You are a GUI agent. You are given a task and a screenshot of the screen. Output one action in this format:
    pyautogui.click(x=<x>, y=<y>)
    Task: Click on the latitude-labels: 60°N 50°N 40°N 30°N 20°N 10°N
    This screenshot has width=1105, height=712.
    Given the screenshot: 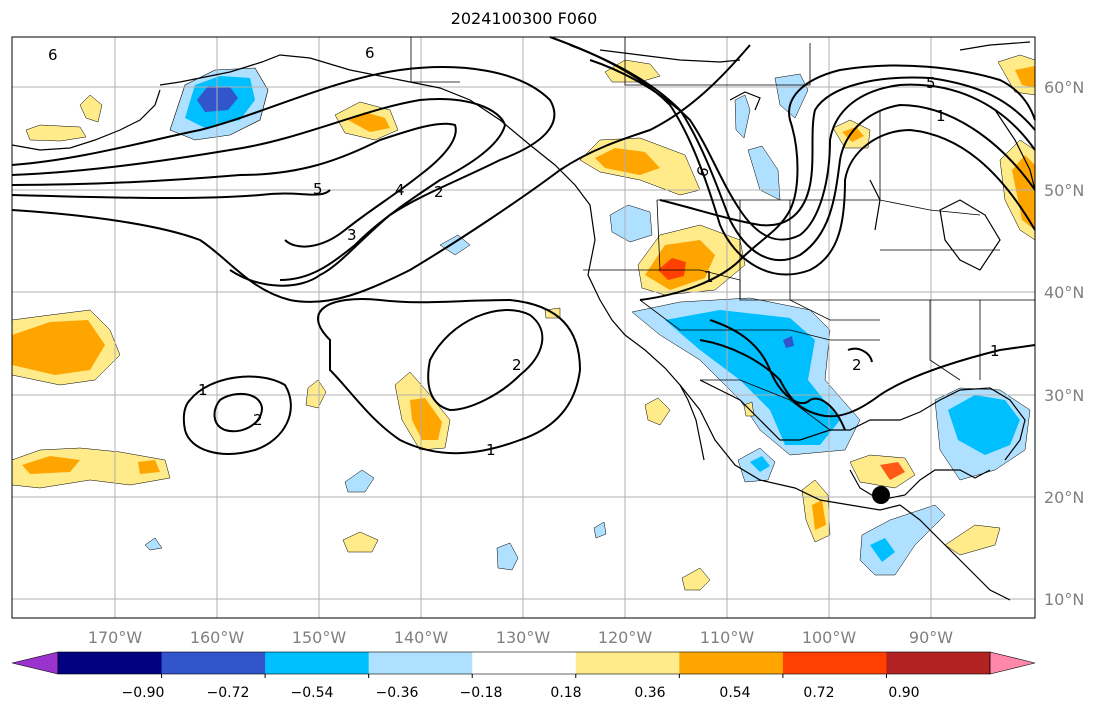 What is the action you would take?
    pyautogui.click(x=1064, y=343)
    